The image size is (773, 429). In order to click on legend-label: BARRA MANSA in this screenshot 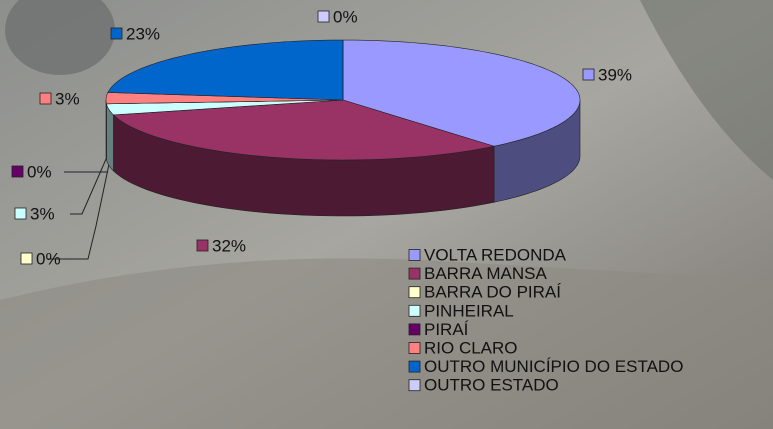, I will do `click(485, 273)`.